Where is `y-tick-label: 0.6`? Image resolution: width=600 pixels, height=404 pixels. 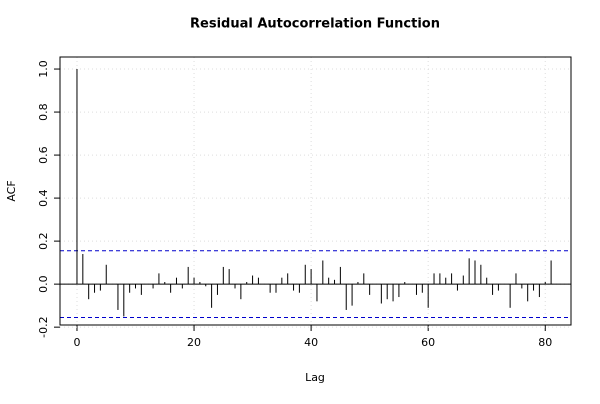 y-tick-label: 0.6 is located at coordinates (43, 155).